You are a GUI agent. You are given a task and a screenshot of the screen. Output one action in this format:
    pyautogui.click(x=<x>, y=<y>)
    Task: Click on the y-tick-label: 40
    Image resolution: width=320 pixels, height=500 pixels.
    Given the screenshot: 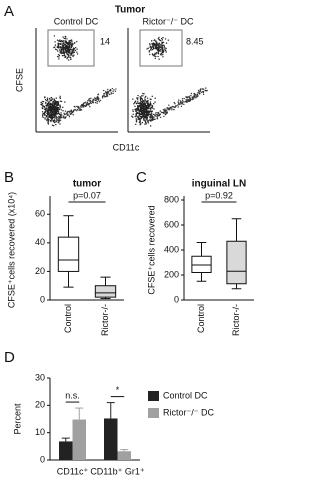 What is the action you would take?
    pyautogui.click(x=40, y=242)
    